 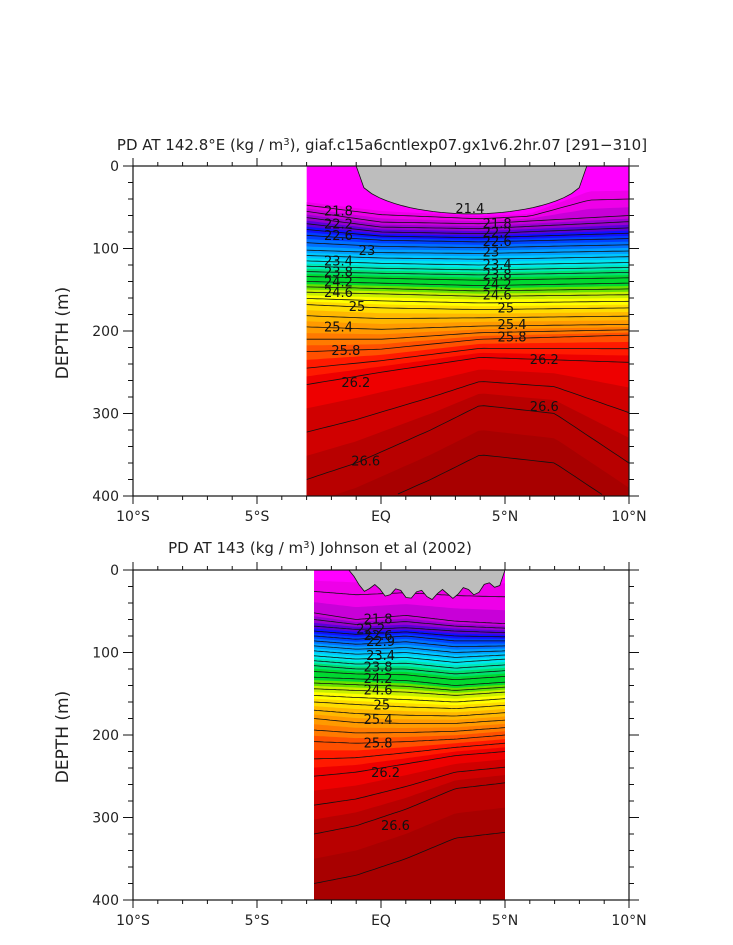 I want to click on contour-label: 21.4, so click(x=469, y=209).